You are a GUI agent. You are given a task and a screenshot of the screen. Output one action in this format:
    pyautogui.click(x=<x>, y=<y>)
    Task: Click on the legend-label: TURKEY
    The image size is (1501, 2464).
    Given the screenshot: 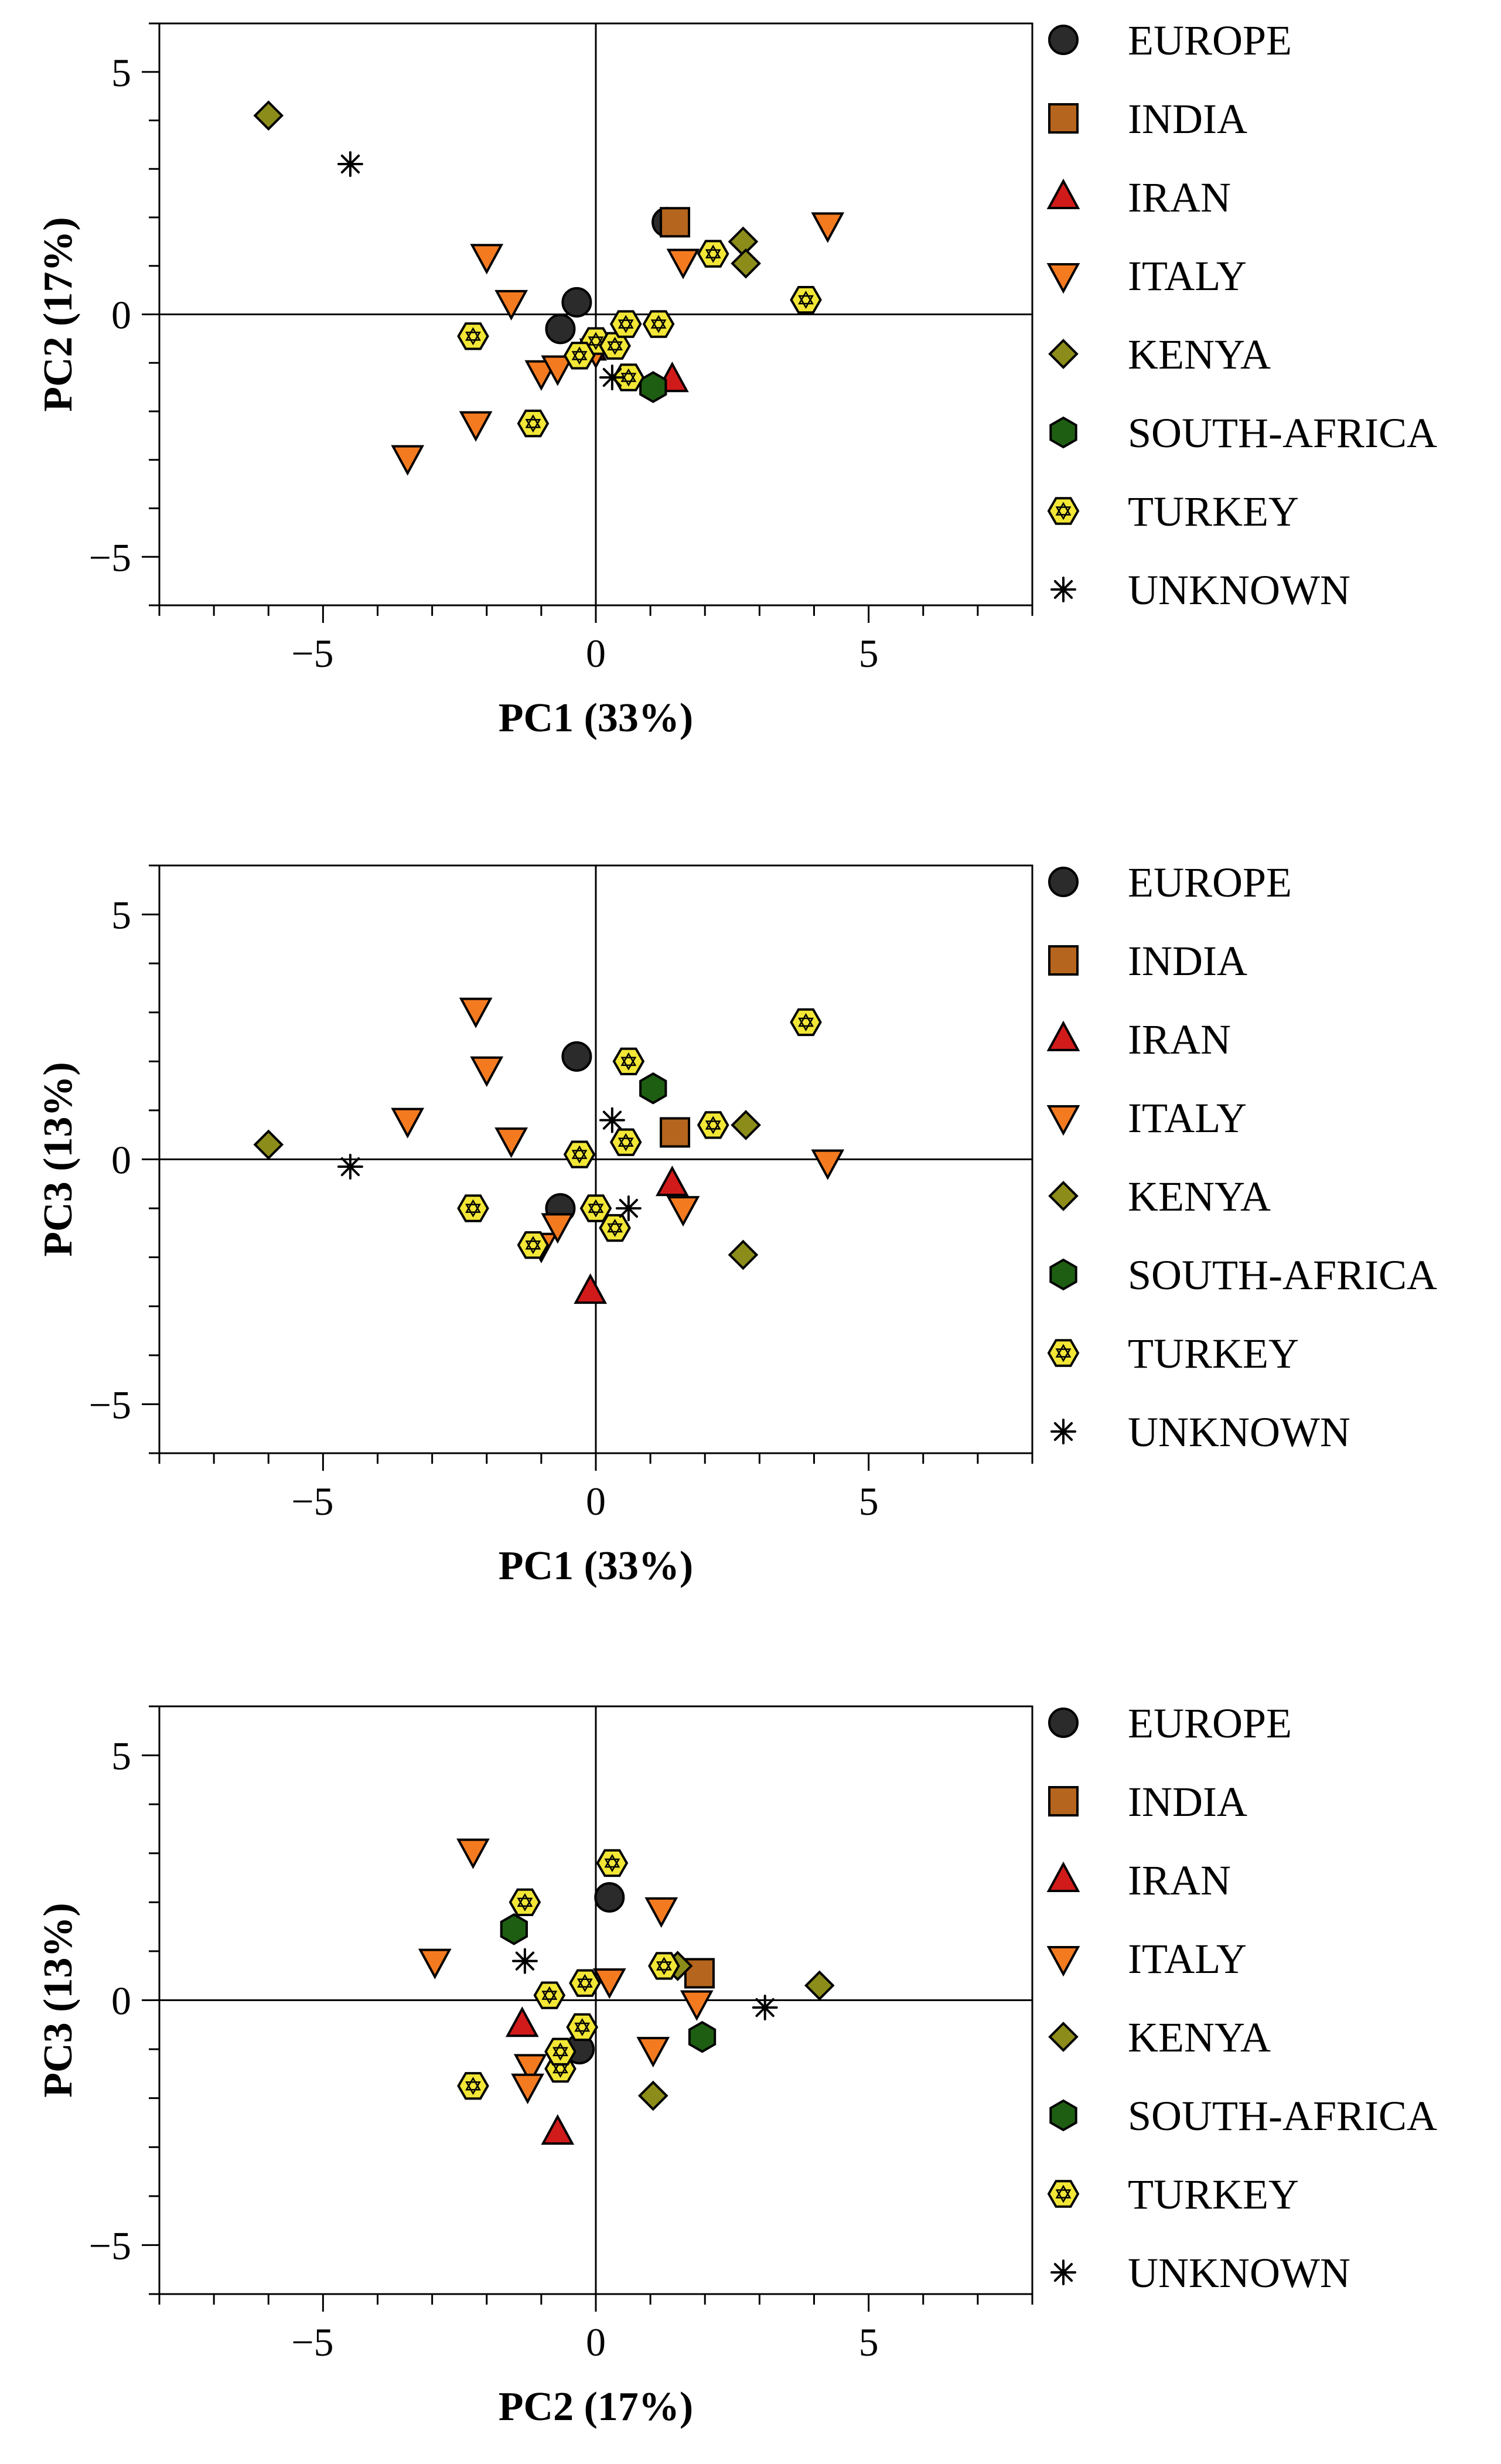 What is the action you would take?
    pyautogui.click(x=1213, y=512)
    